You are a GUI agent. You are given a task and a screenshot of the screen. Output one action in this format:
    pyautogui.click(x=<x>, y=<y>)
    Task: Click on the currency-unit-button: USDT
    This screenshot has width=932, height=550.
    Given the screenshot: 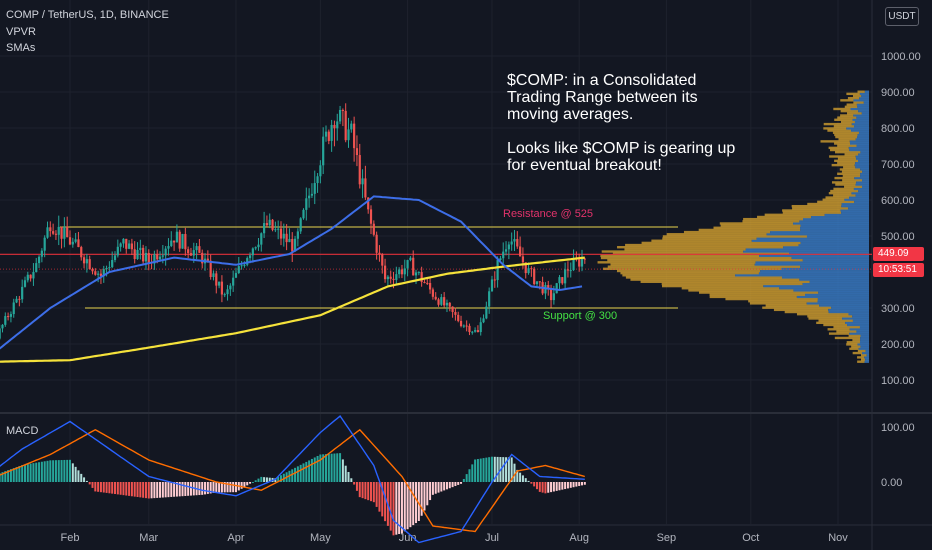 What is the action you would take?
    pyautogui.click(x=902, y=16)
    